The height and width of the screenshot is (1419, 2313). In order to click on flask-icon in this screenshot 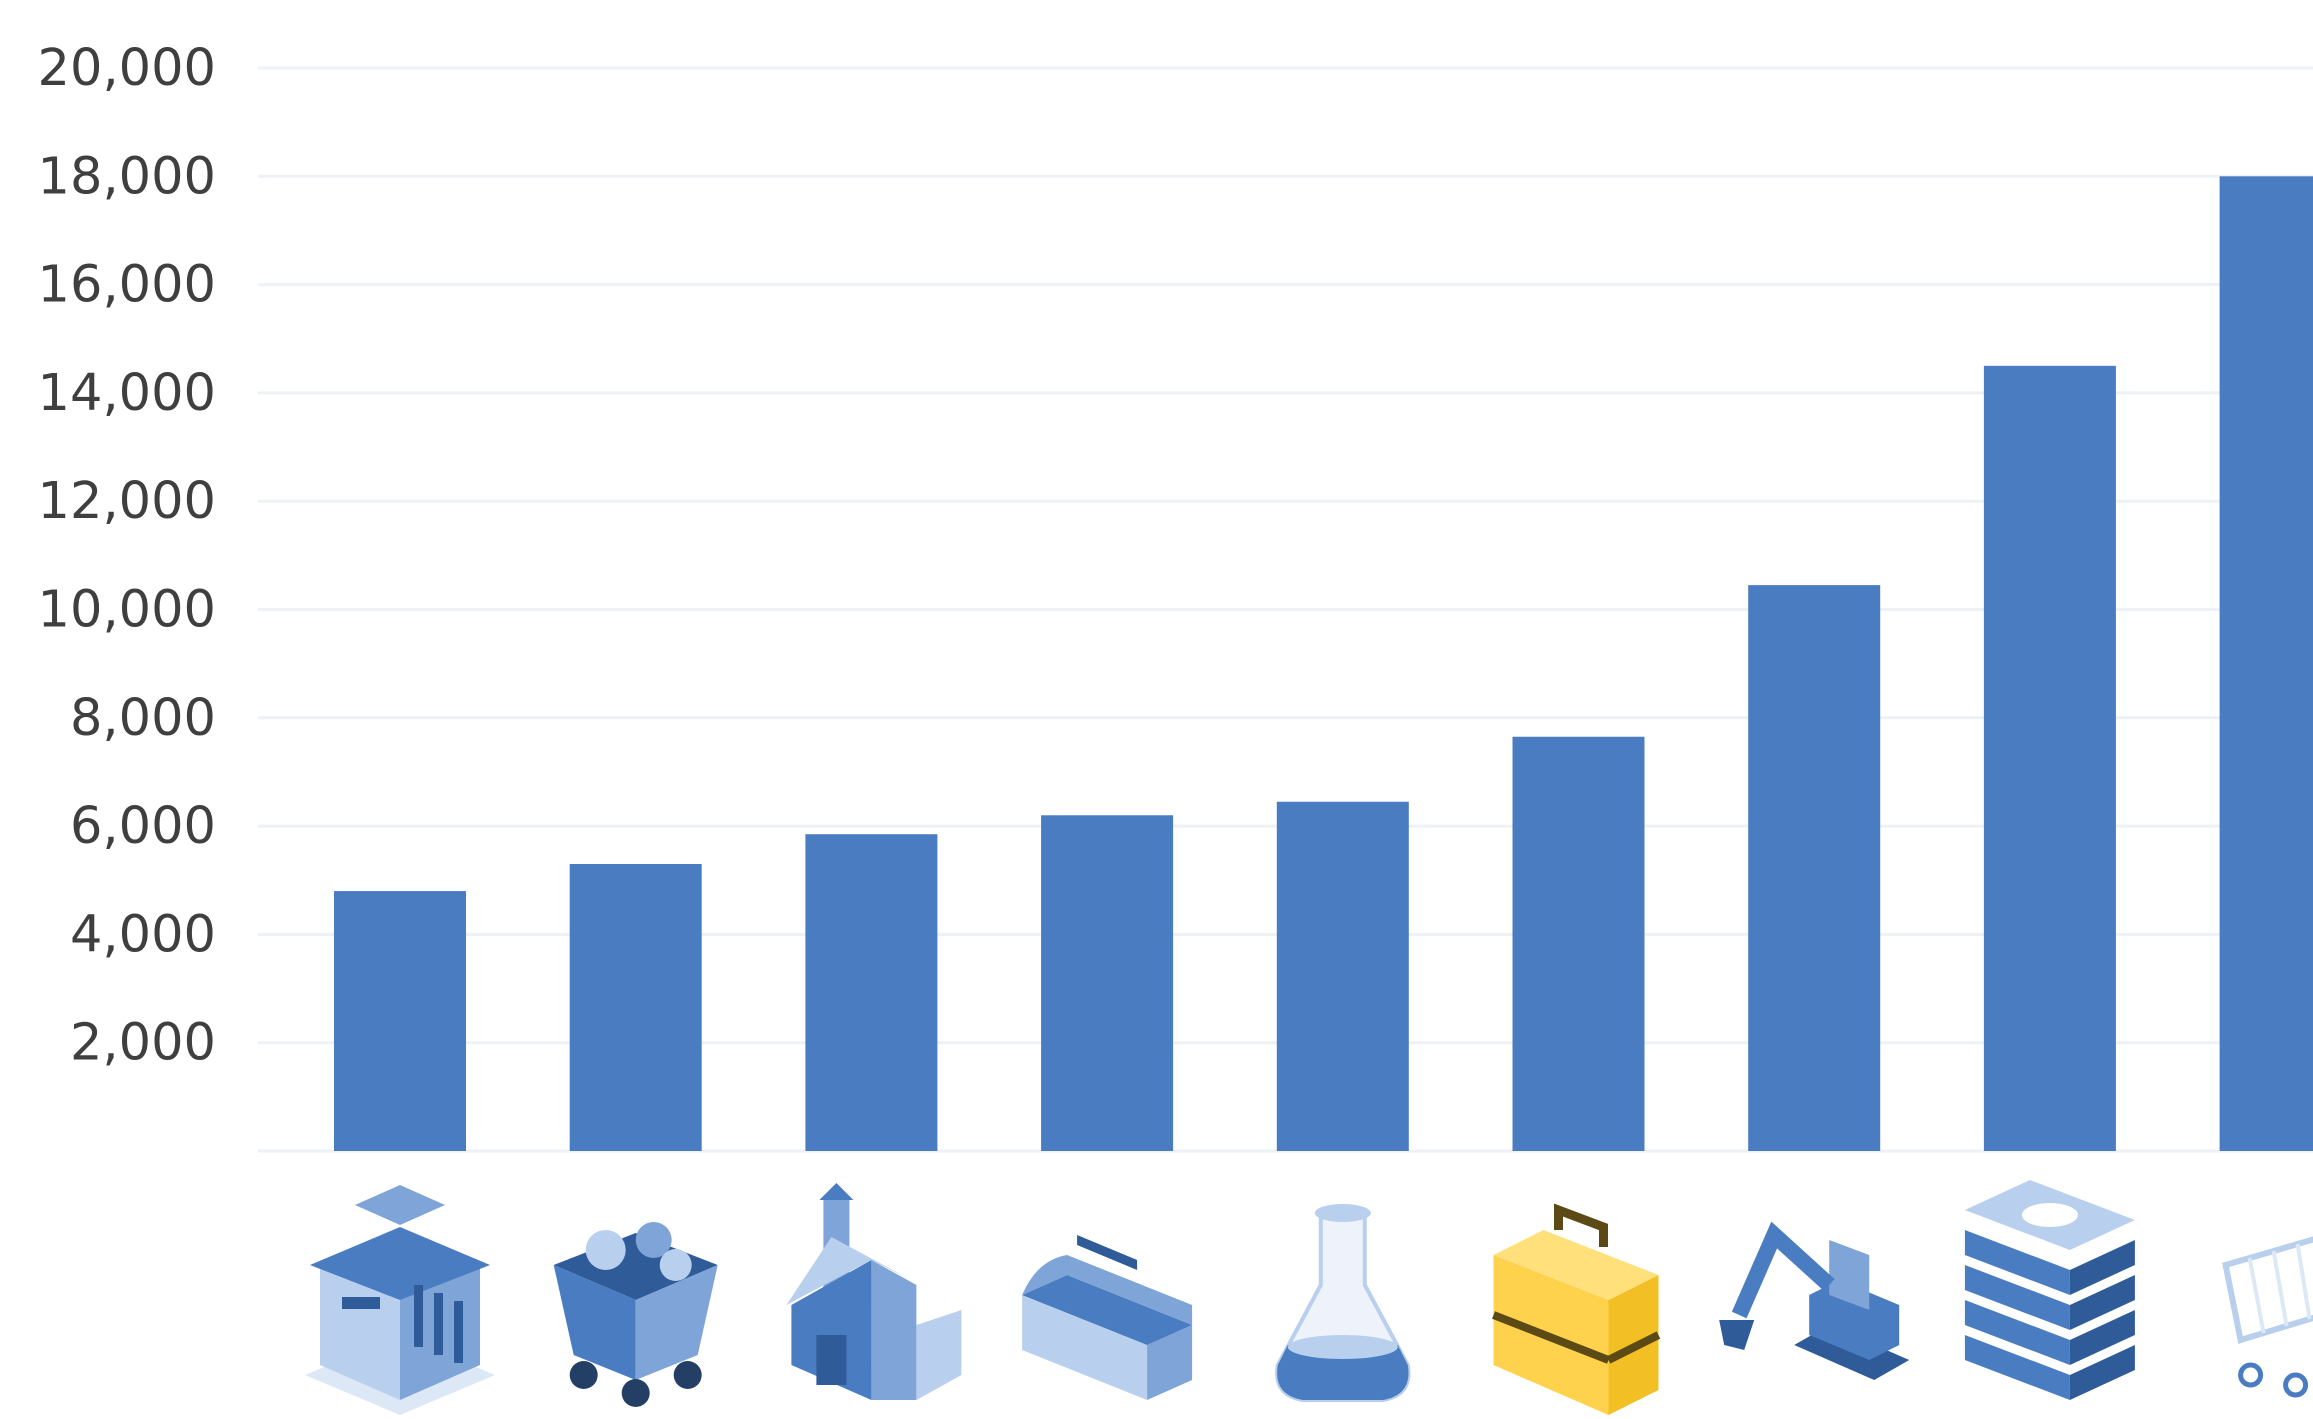, I will do `click(1343, 1303)`.